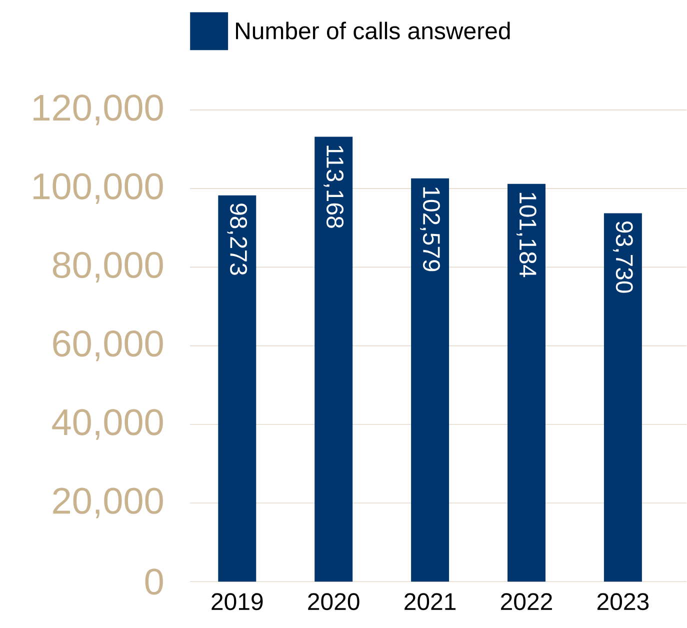 The height and width of the screenshot is (628, 687). Describe the element at coordinates (623, 601) in the screenshot. I see `x-tick-label: 2023` at that location.